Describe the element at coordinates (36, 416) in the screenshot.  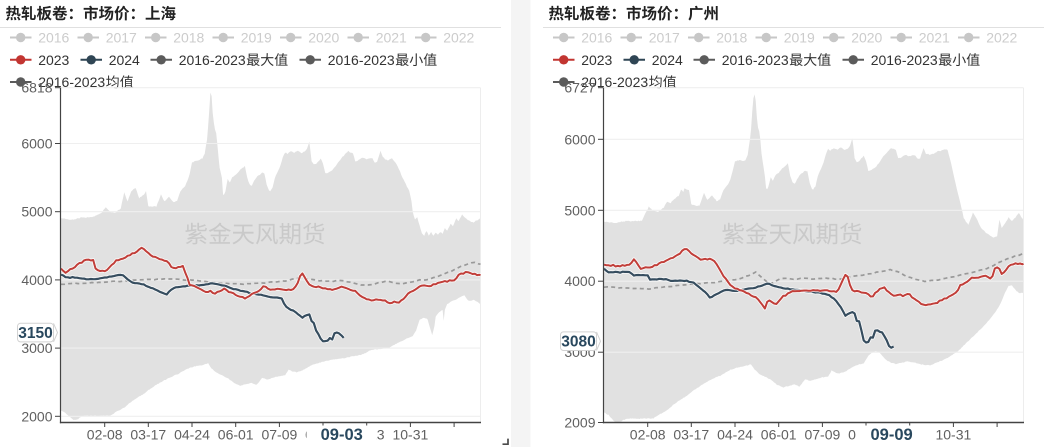
I see `svg-text: 2000` at that location.